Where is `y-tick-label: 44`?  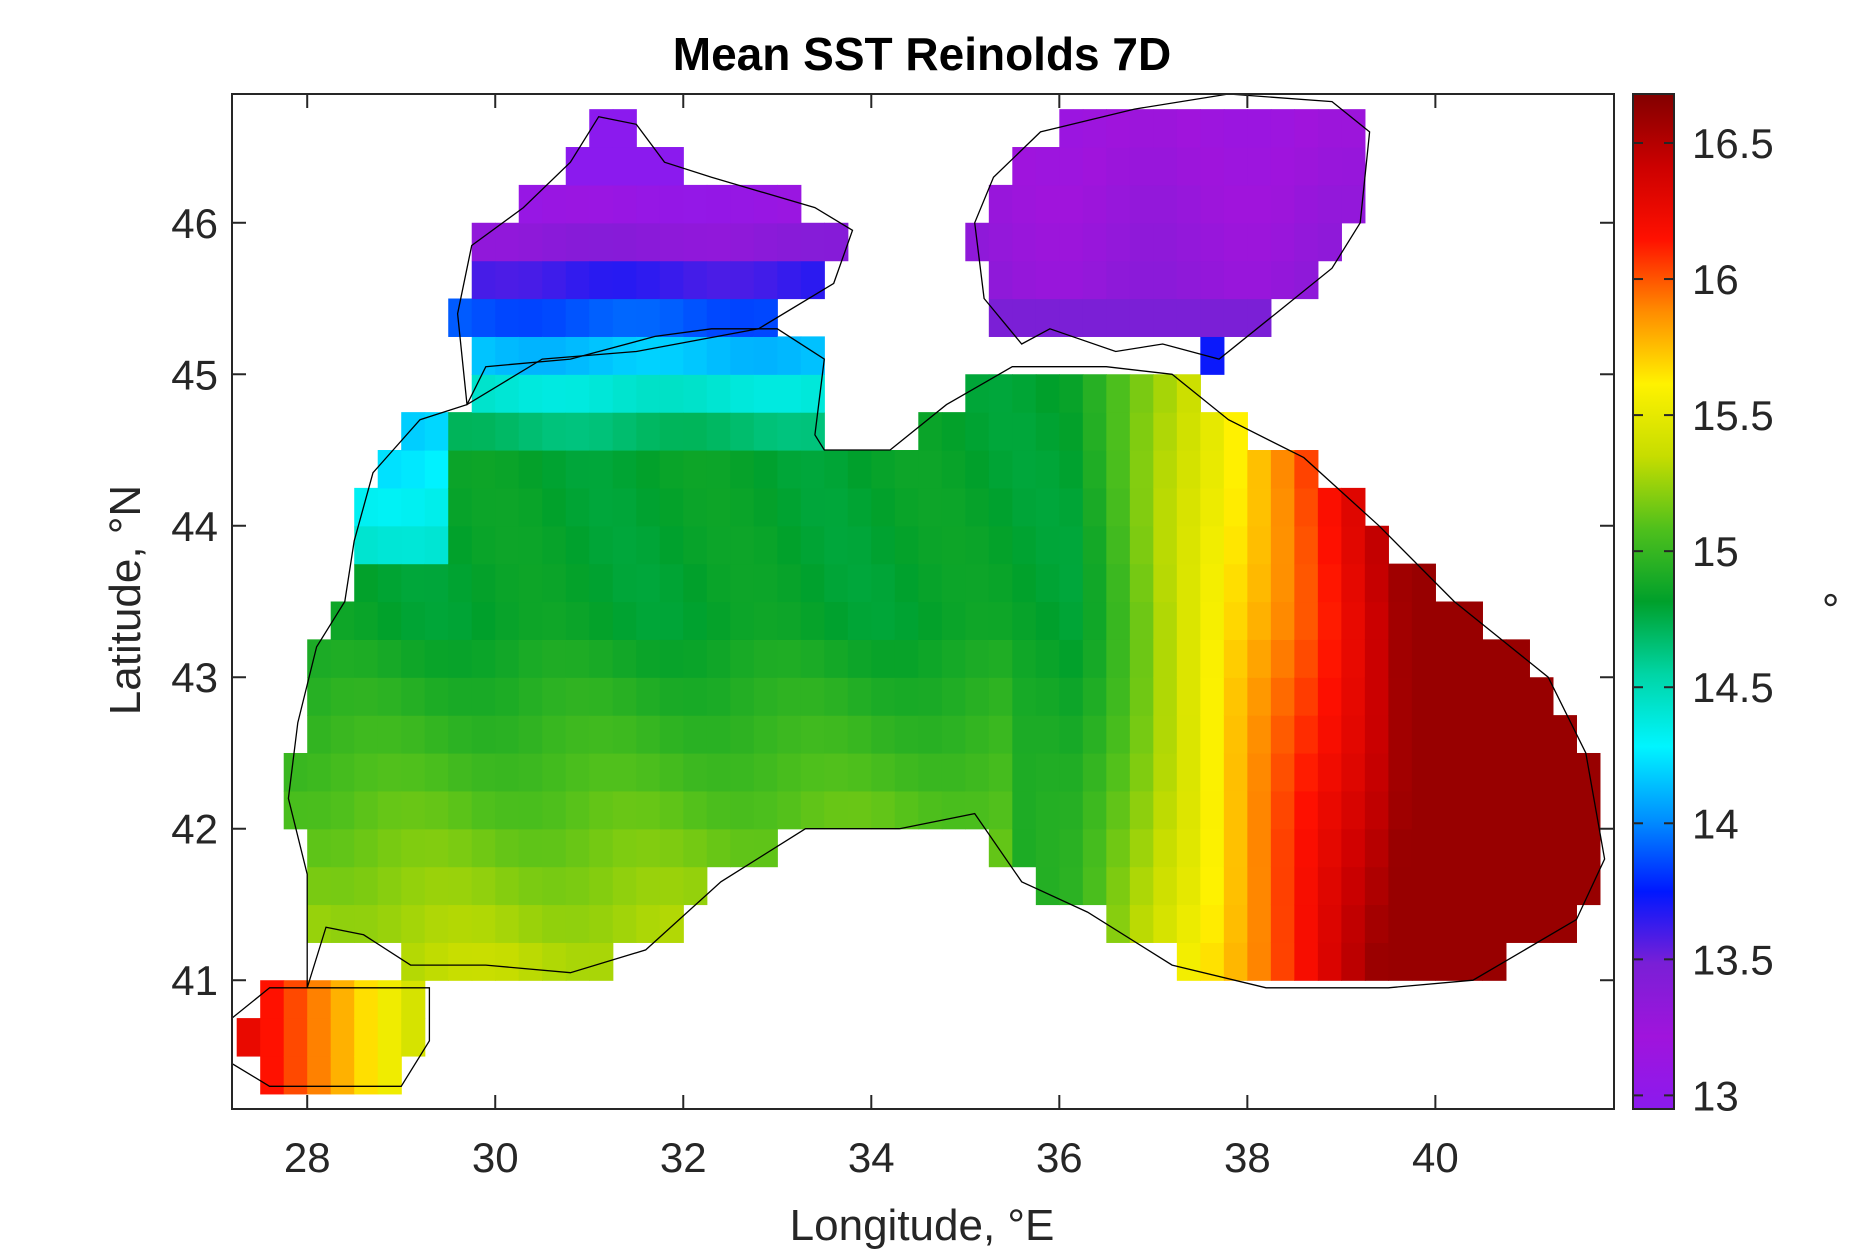 y-tick-label: 44 is located at coordinates (194, 526).